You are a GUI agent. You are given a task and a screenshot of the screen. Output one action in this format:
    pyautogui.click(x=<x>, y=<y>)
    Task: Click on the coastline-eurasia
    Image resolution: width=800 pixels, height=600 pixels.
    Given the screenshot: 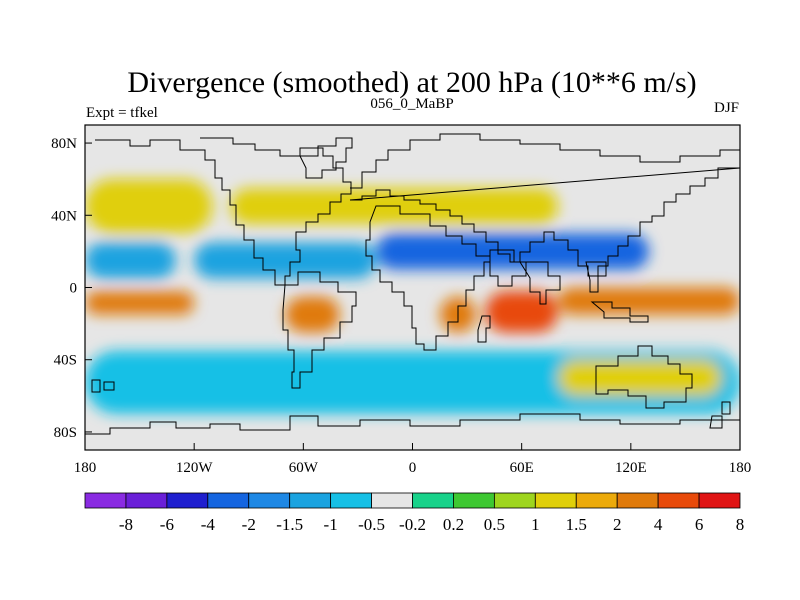 What is the action you would take?
    pyautogui.click(x=544, y=205)
    